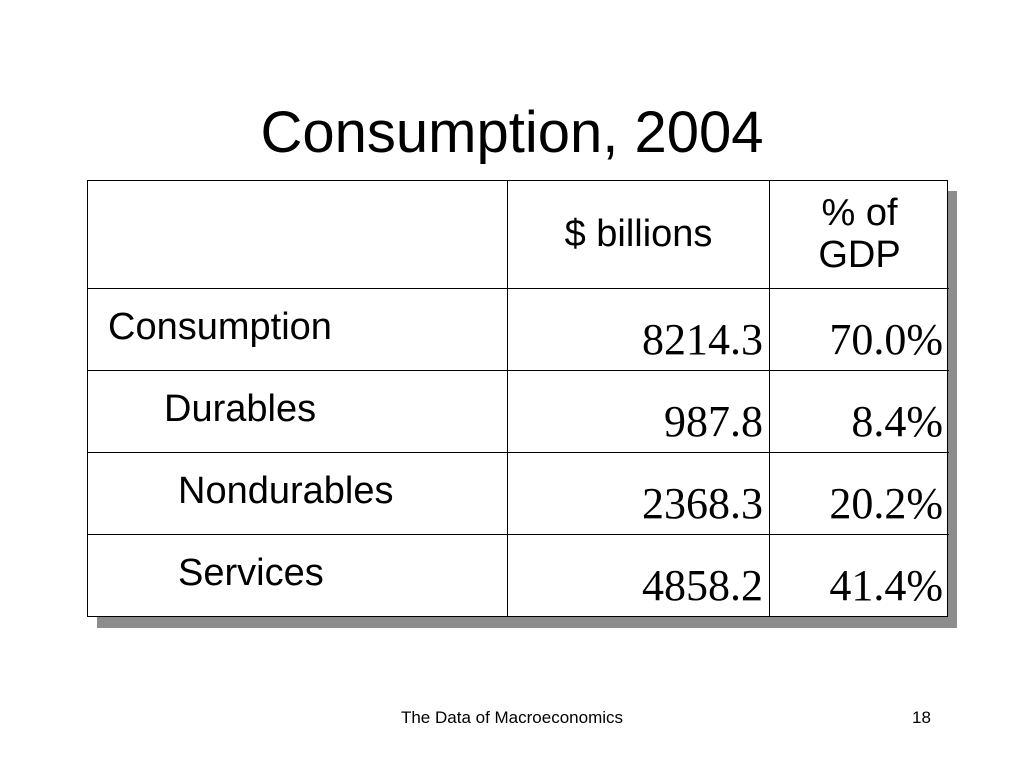  What do you see at coordinates (859, 213) in the screenshot?
I see `header-pct-label-line1: % of` at bounding box center [859, 213].